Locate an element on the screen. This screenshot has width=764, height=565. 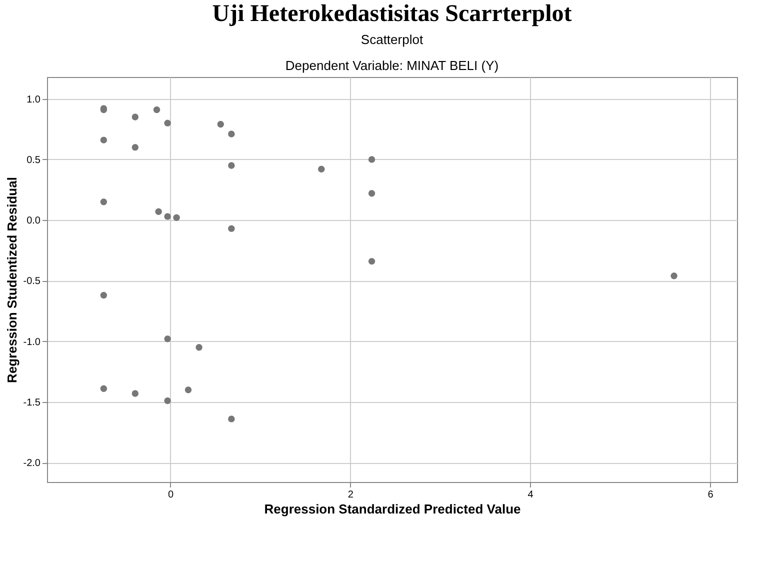
y-tick-label: 0.0 is located at coordinates (33, 221).